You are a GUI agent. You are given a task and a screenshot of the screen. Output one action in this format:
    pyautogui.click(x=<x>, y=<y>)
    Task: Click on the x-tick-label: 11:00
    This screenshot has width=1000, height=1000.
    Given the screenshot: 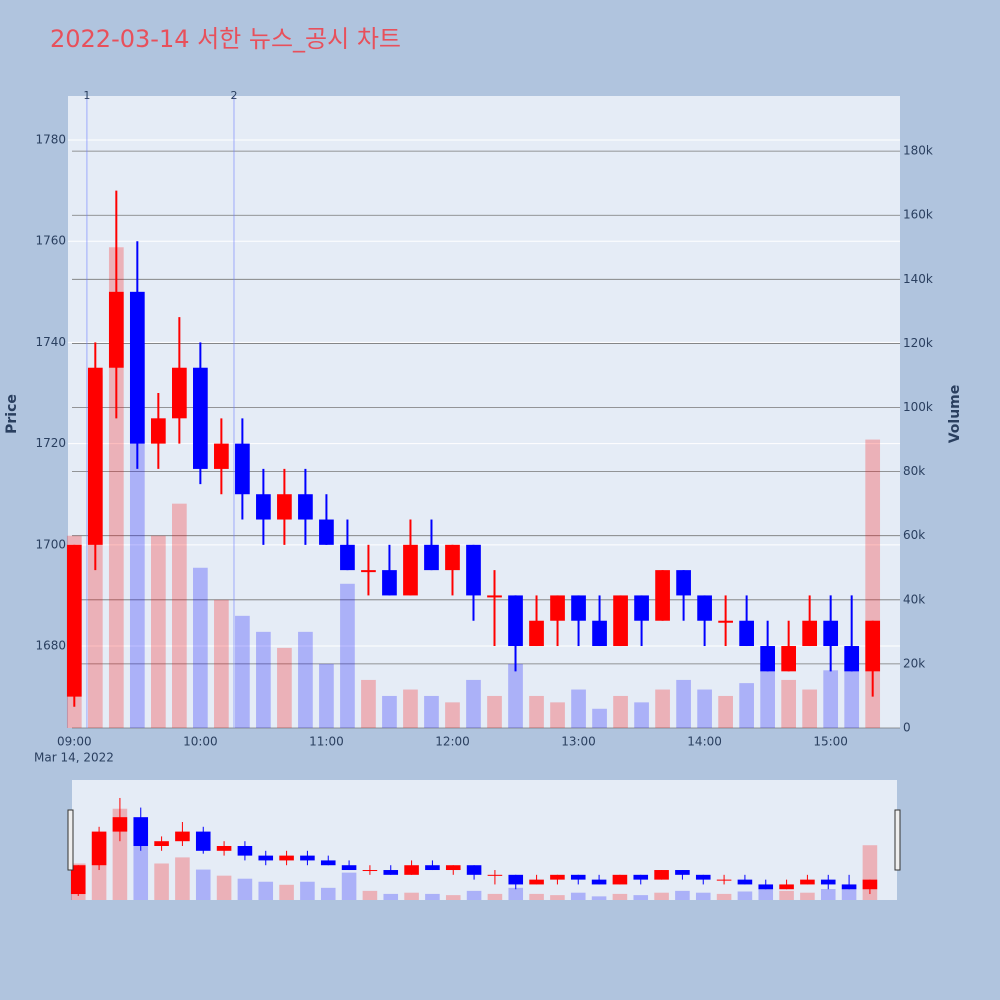 What is the action you would take?
    pyautogui.click(x=326, y=742)
    